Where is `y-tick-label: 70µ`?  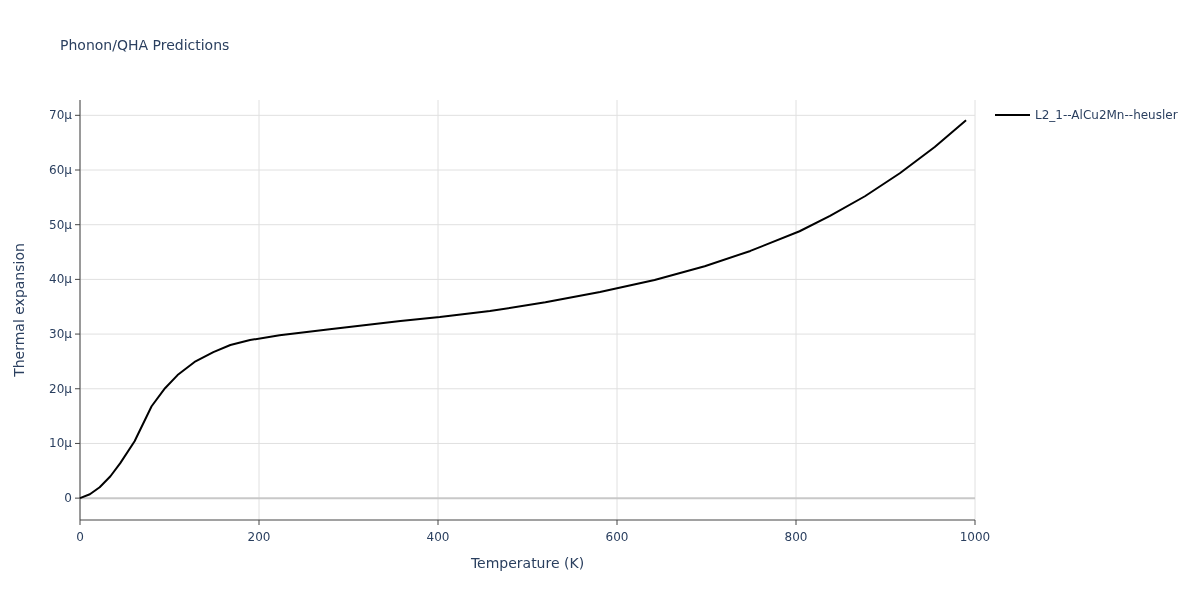
y-tick-label: 70µ is located at coordinates (61, 115).